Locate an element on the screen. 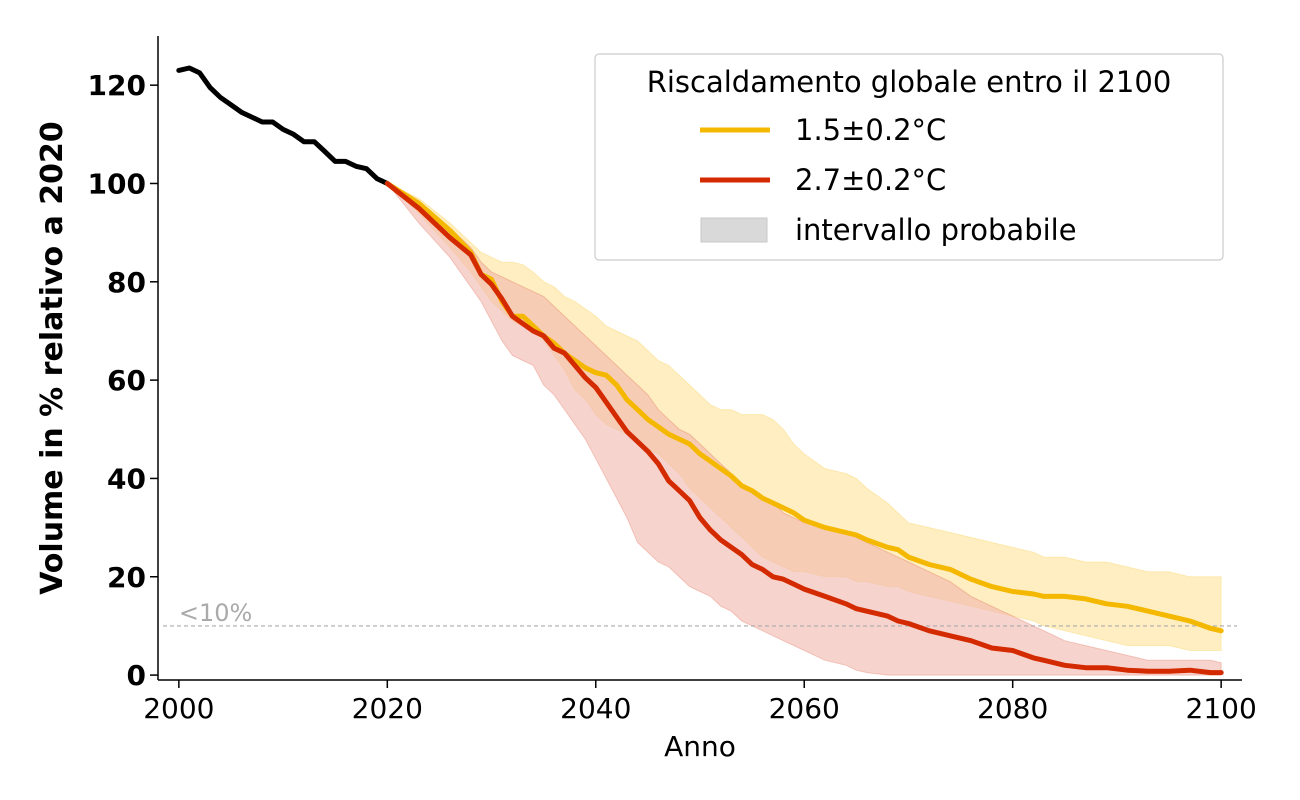 Image resolution: width=1300 pixels, height=800 pixels. legend-title: Riscaldamento globale entro il 2100 is located at coordinates (909, 82).